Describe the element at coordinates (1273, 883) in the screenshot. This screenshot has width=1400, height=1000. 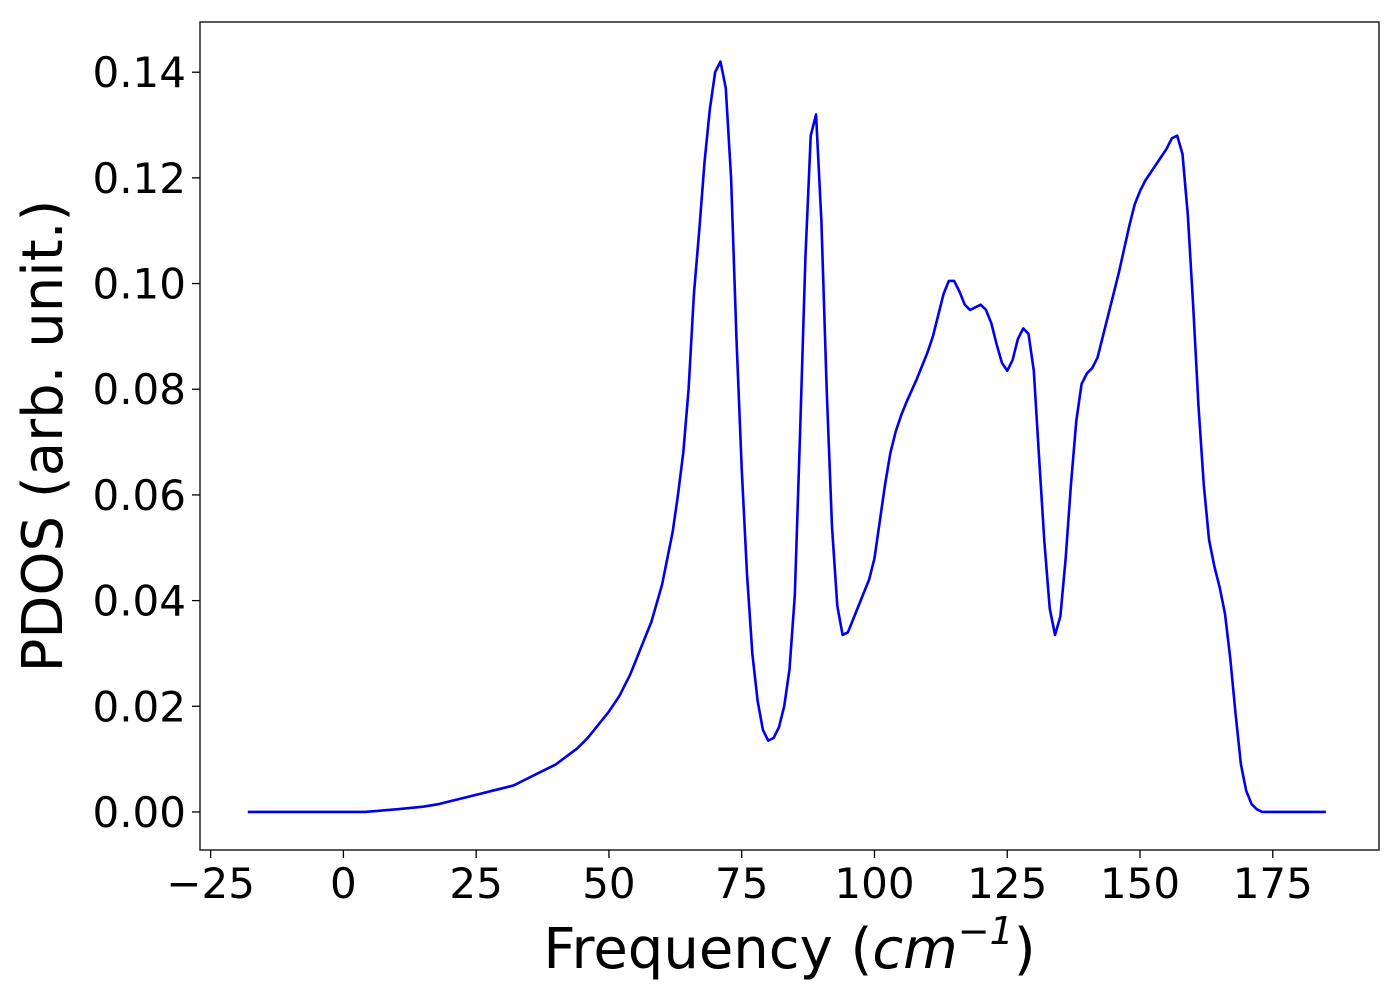
I see `x-tick-label: 175` at that location.